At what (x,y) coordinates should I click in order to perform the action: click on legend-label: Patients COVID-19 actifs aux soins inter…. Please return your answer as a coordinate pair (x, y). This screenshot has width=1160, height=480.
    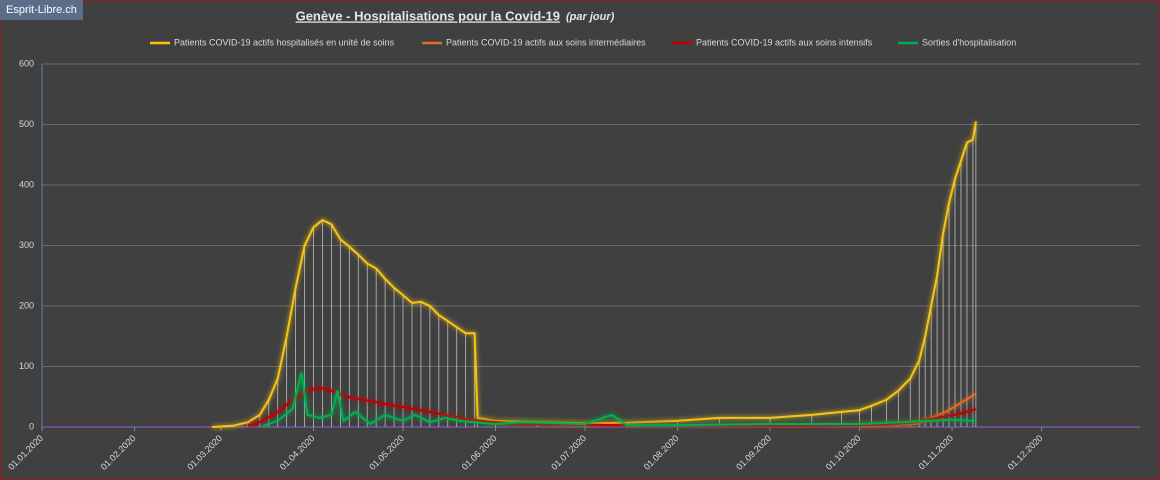
    Looking at the image, I should click on (546, 42).